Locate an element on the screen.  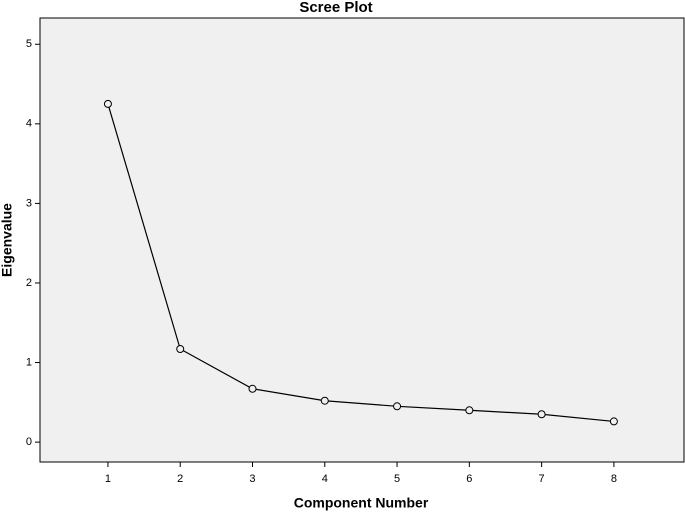
y-tick-label: 5 is located at coordinates (29, 44).